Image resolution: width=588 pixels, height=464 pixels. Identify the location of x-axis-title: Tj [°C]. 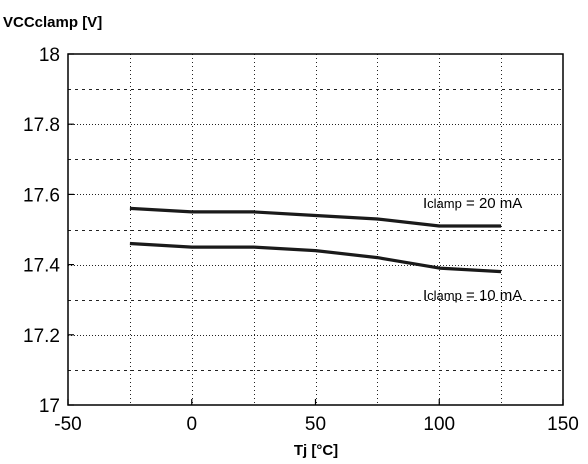
(316, 450).